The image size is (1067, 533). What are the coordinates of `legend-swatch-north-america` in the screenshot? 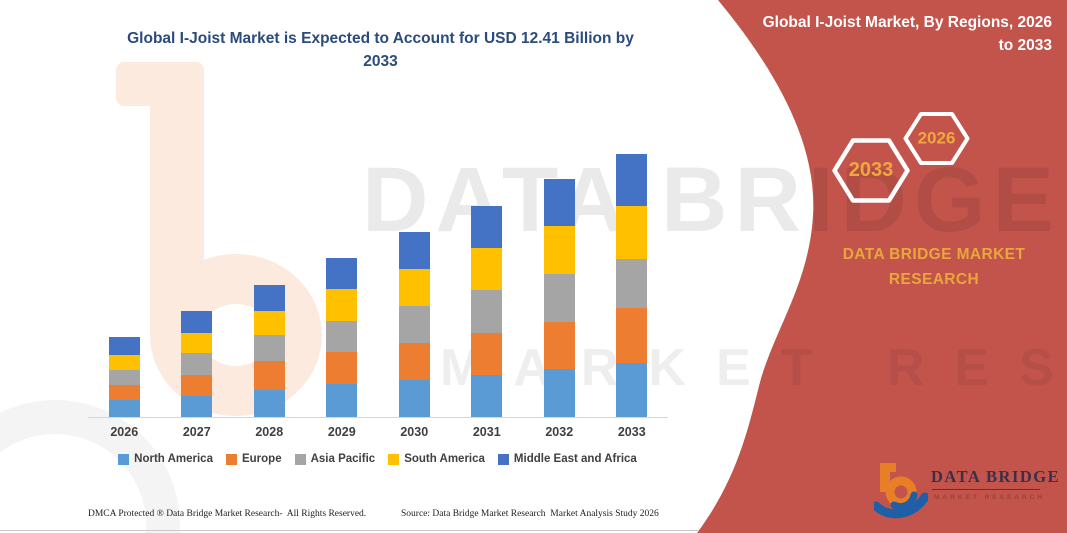 It's located at (124, 459).